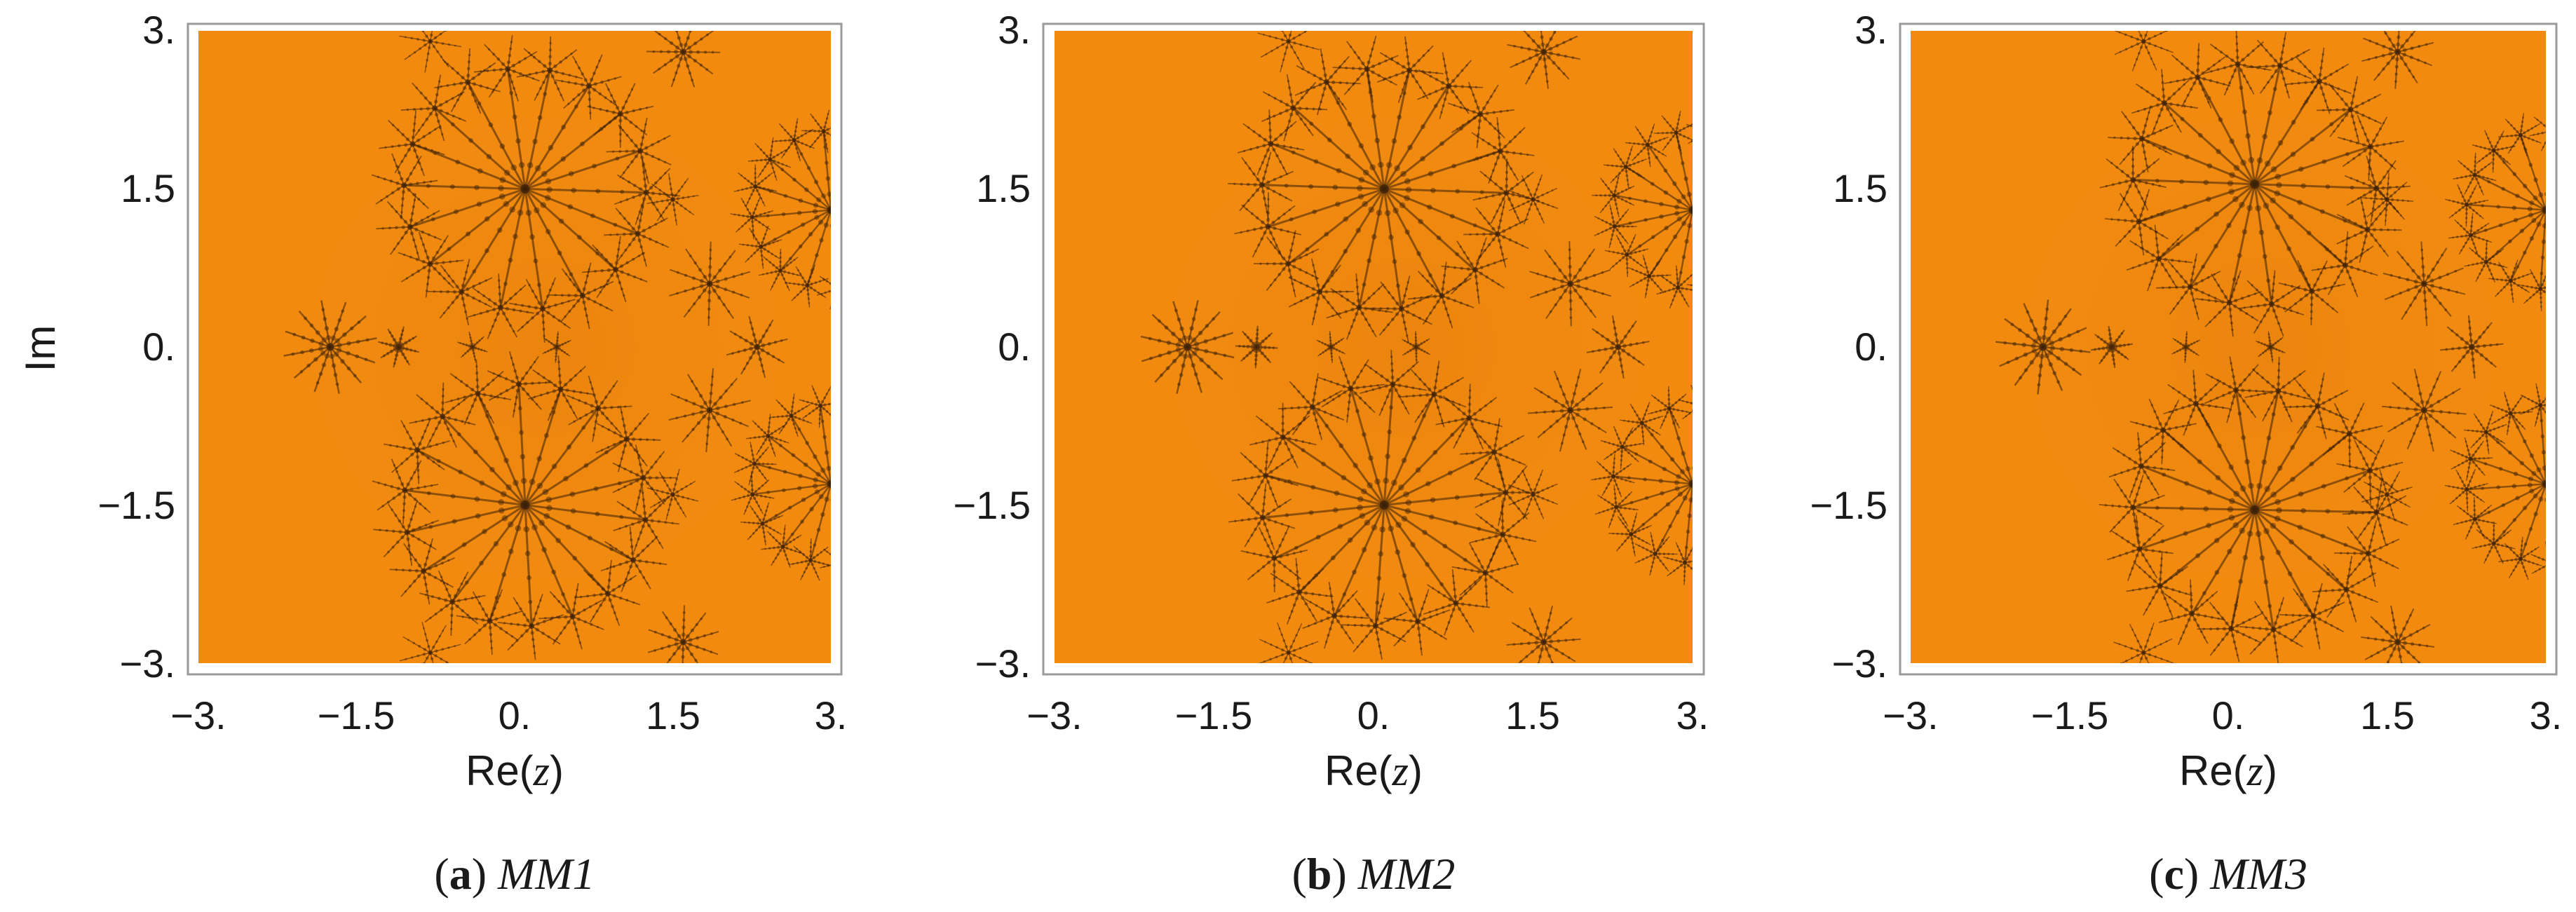  I want to click on y-axis-title: Im, so click(40, 348).